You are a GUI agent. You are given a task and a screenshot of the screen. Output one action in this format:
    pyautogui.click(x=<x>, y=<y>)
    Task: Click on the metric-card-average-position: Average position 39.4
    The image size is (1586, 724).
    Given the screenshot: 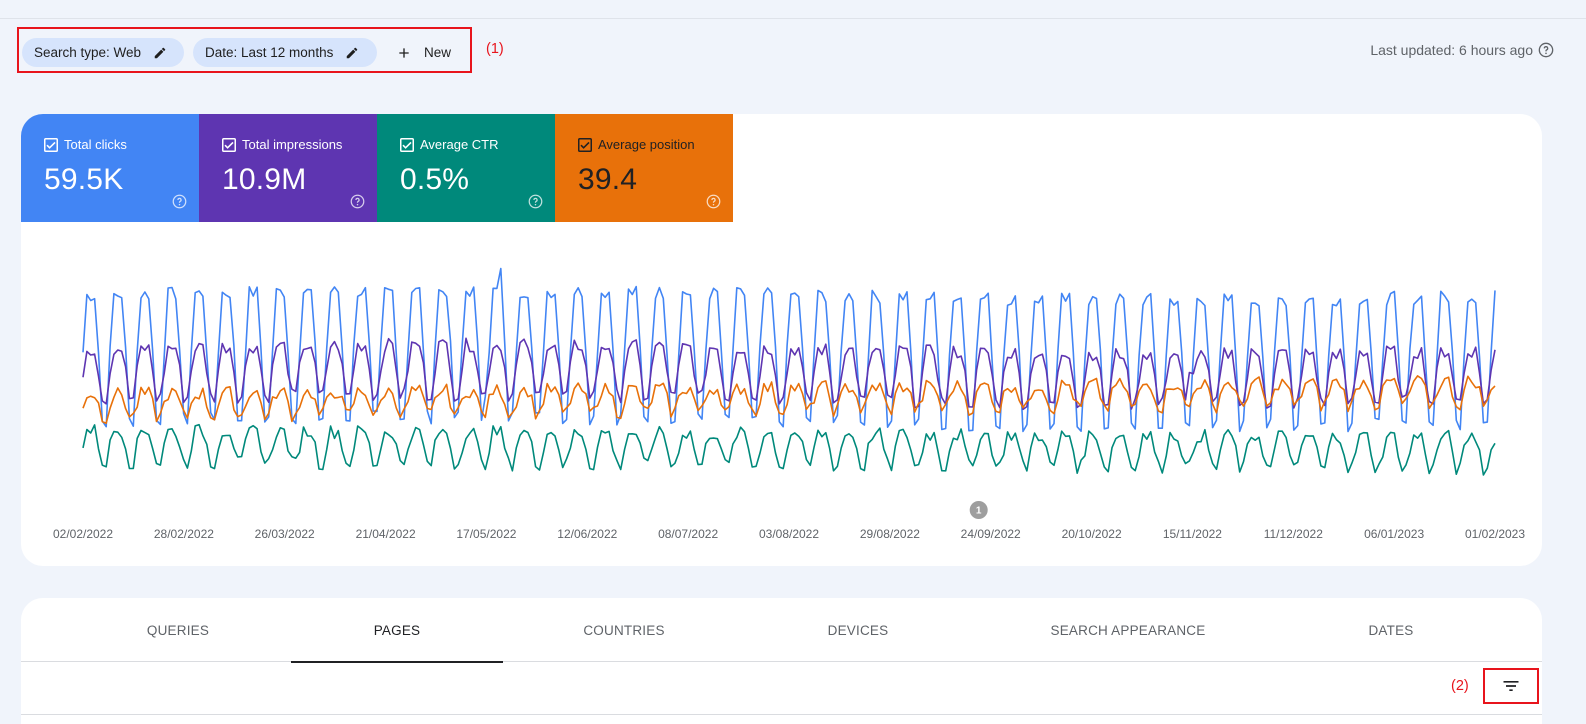 What is the action you would take?
    pyautogui.click(x=644, y=168)
    